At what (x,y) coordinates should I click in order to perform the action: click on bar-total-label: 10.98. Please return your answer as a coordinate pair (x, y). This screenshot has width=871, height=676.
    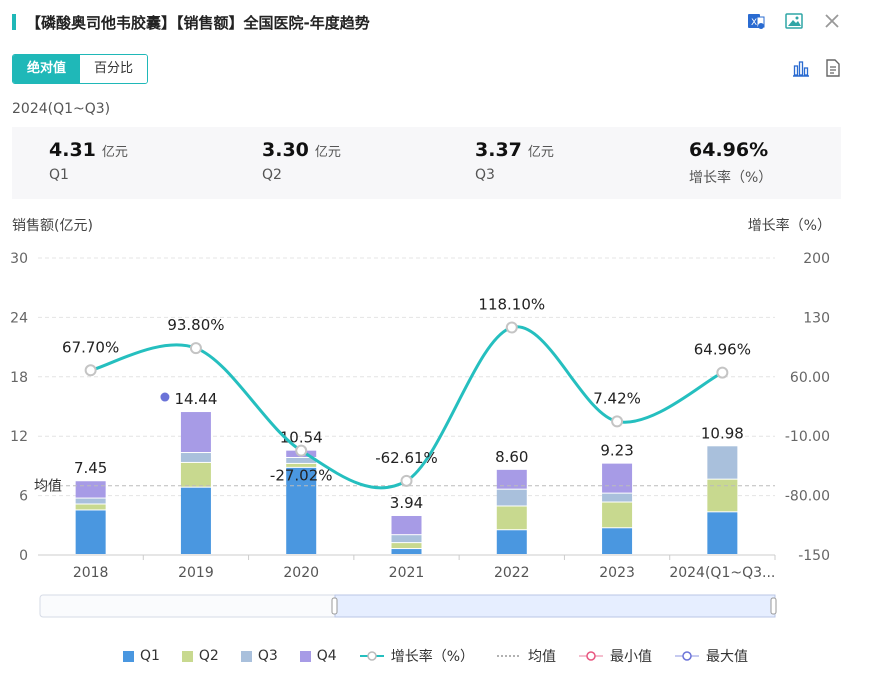
    Looking at the image, I should click on (722, 433).